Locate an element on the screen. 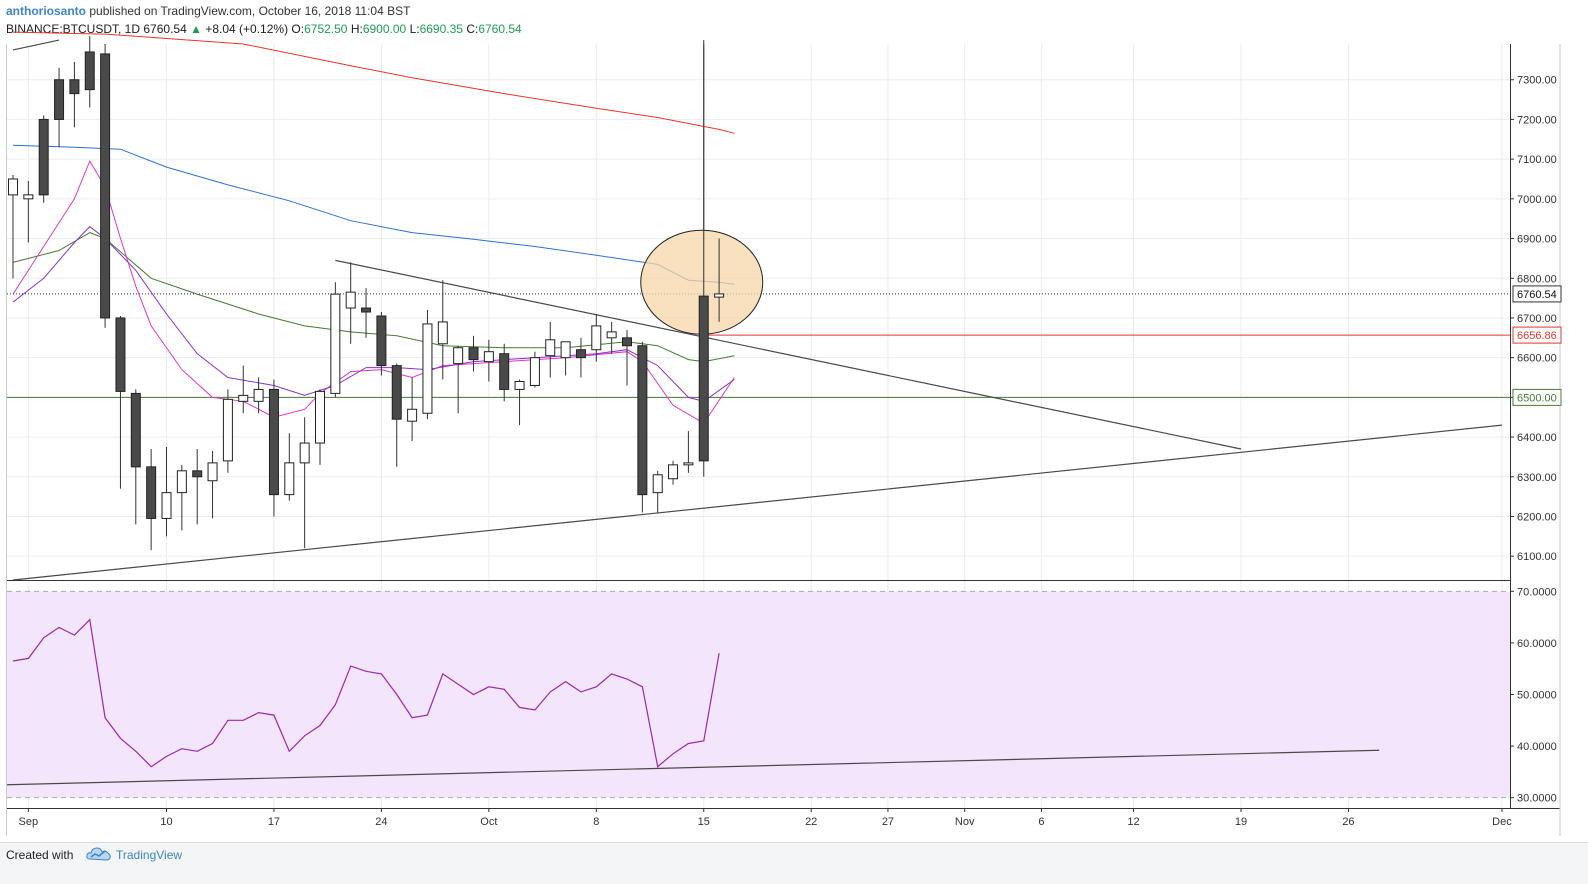 The image size is (1588, 884). x-tick-label: 22 is located at coordinates (811, 822).